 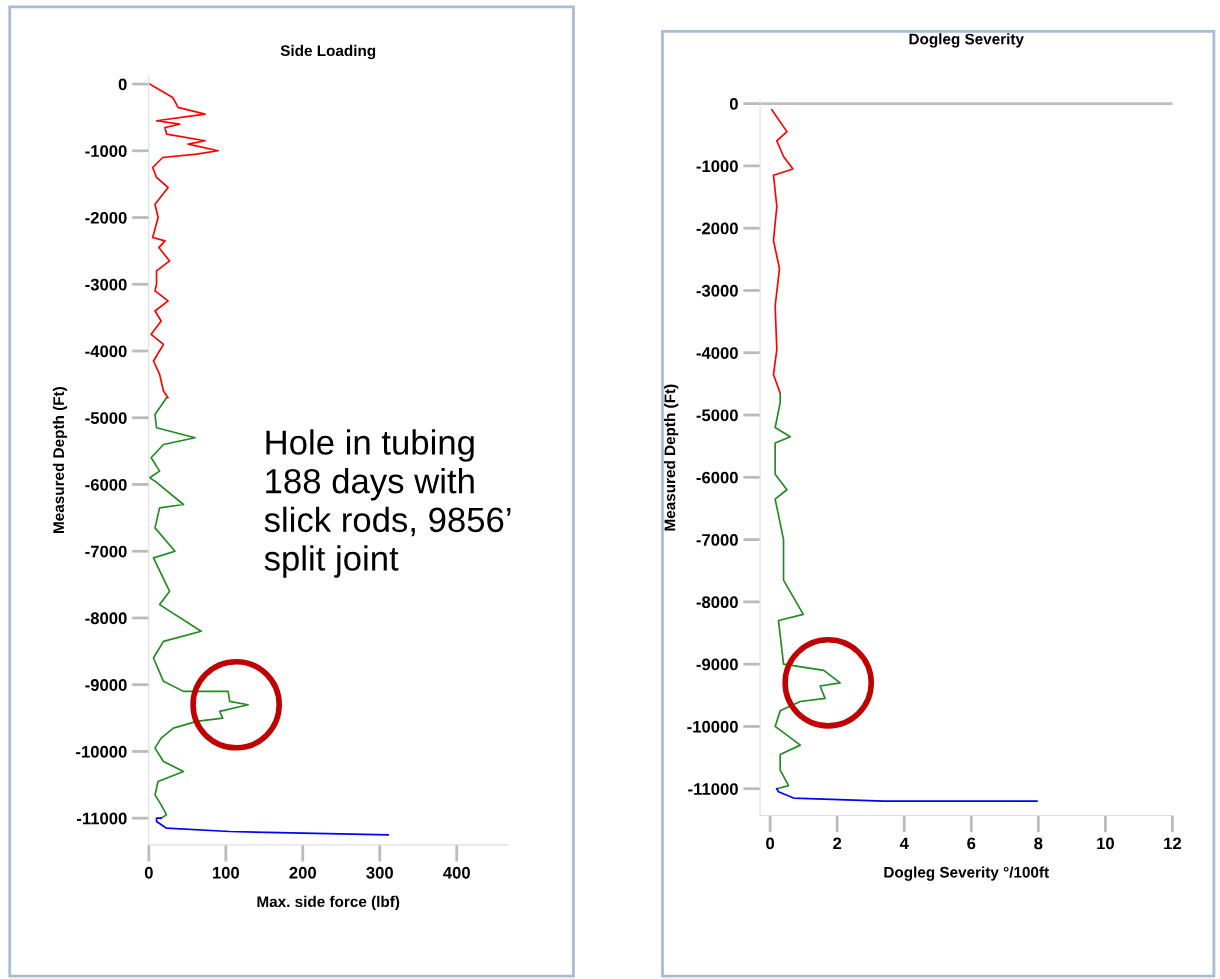 What do you see at coordinates (966, 873) in the screenshot?
I see `x-axis-title: Dogleg Severity °/100ft` at bounding box center [966, 873].